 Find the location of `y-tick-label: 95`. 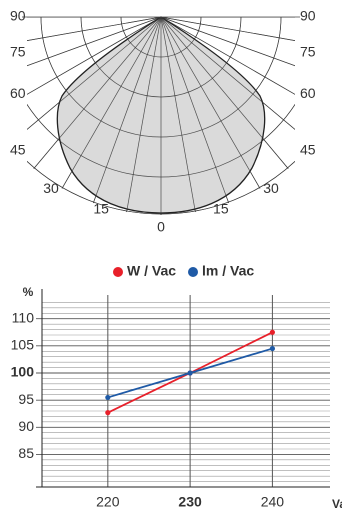

y-tick-label: 95 is located at coordinates (26, 399).